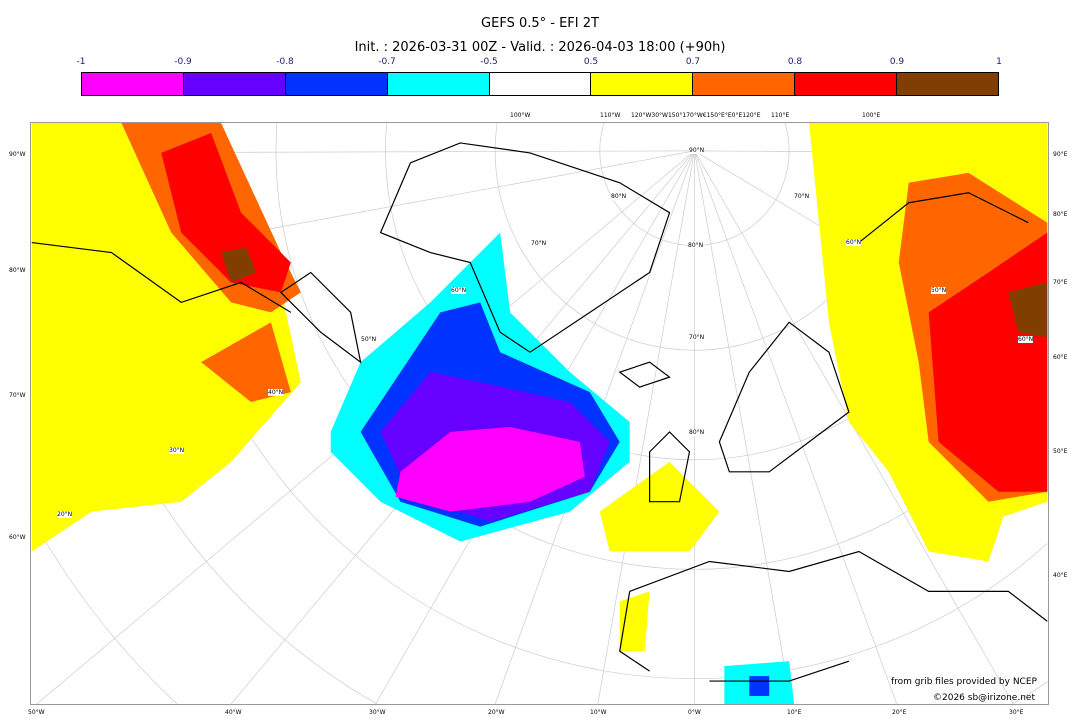 The height and width of the screenshot is (718, 1080). Describe the element at coordinates (795, 62) in the screenshot. I see `colorbar-tick-label: 0.8` at that location.